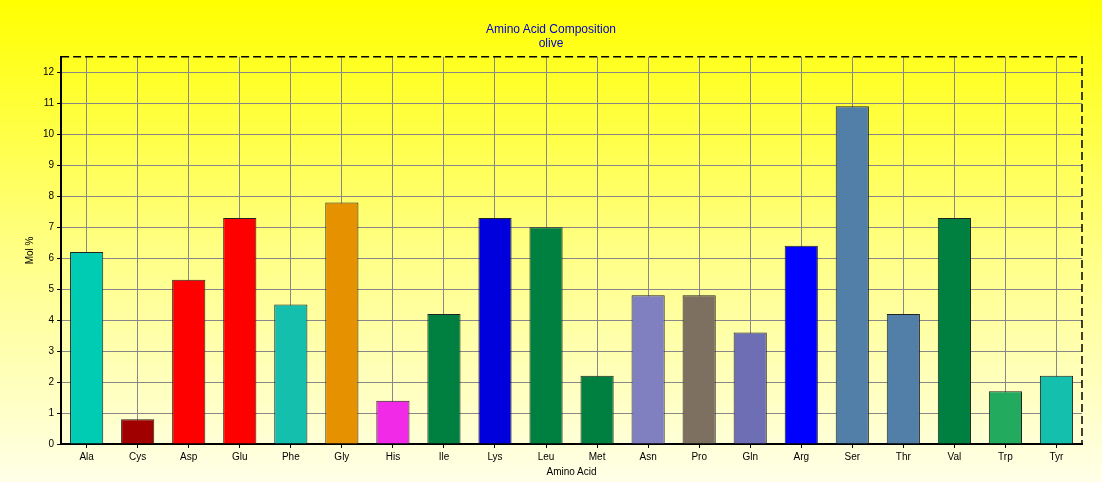  Describe the element at coordinates (51, 350) in the screenshot. I see `y-tick-label: 3` at that location.